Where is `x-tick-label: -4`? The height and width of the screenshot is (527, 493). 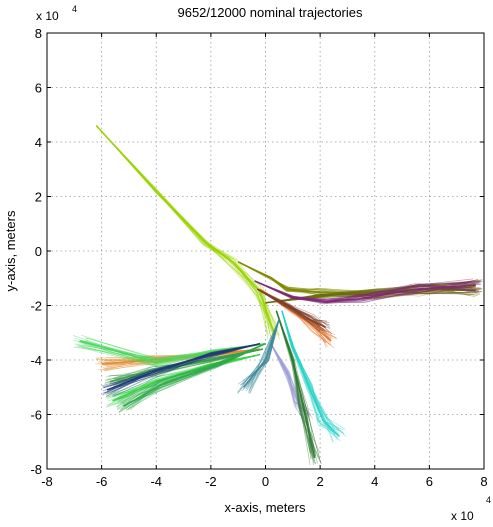
x-tick-label: -4 is located at coordinates (156, 481).